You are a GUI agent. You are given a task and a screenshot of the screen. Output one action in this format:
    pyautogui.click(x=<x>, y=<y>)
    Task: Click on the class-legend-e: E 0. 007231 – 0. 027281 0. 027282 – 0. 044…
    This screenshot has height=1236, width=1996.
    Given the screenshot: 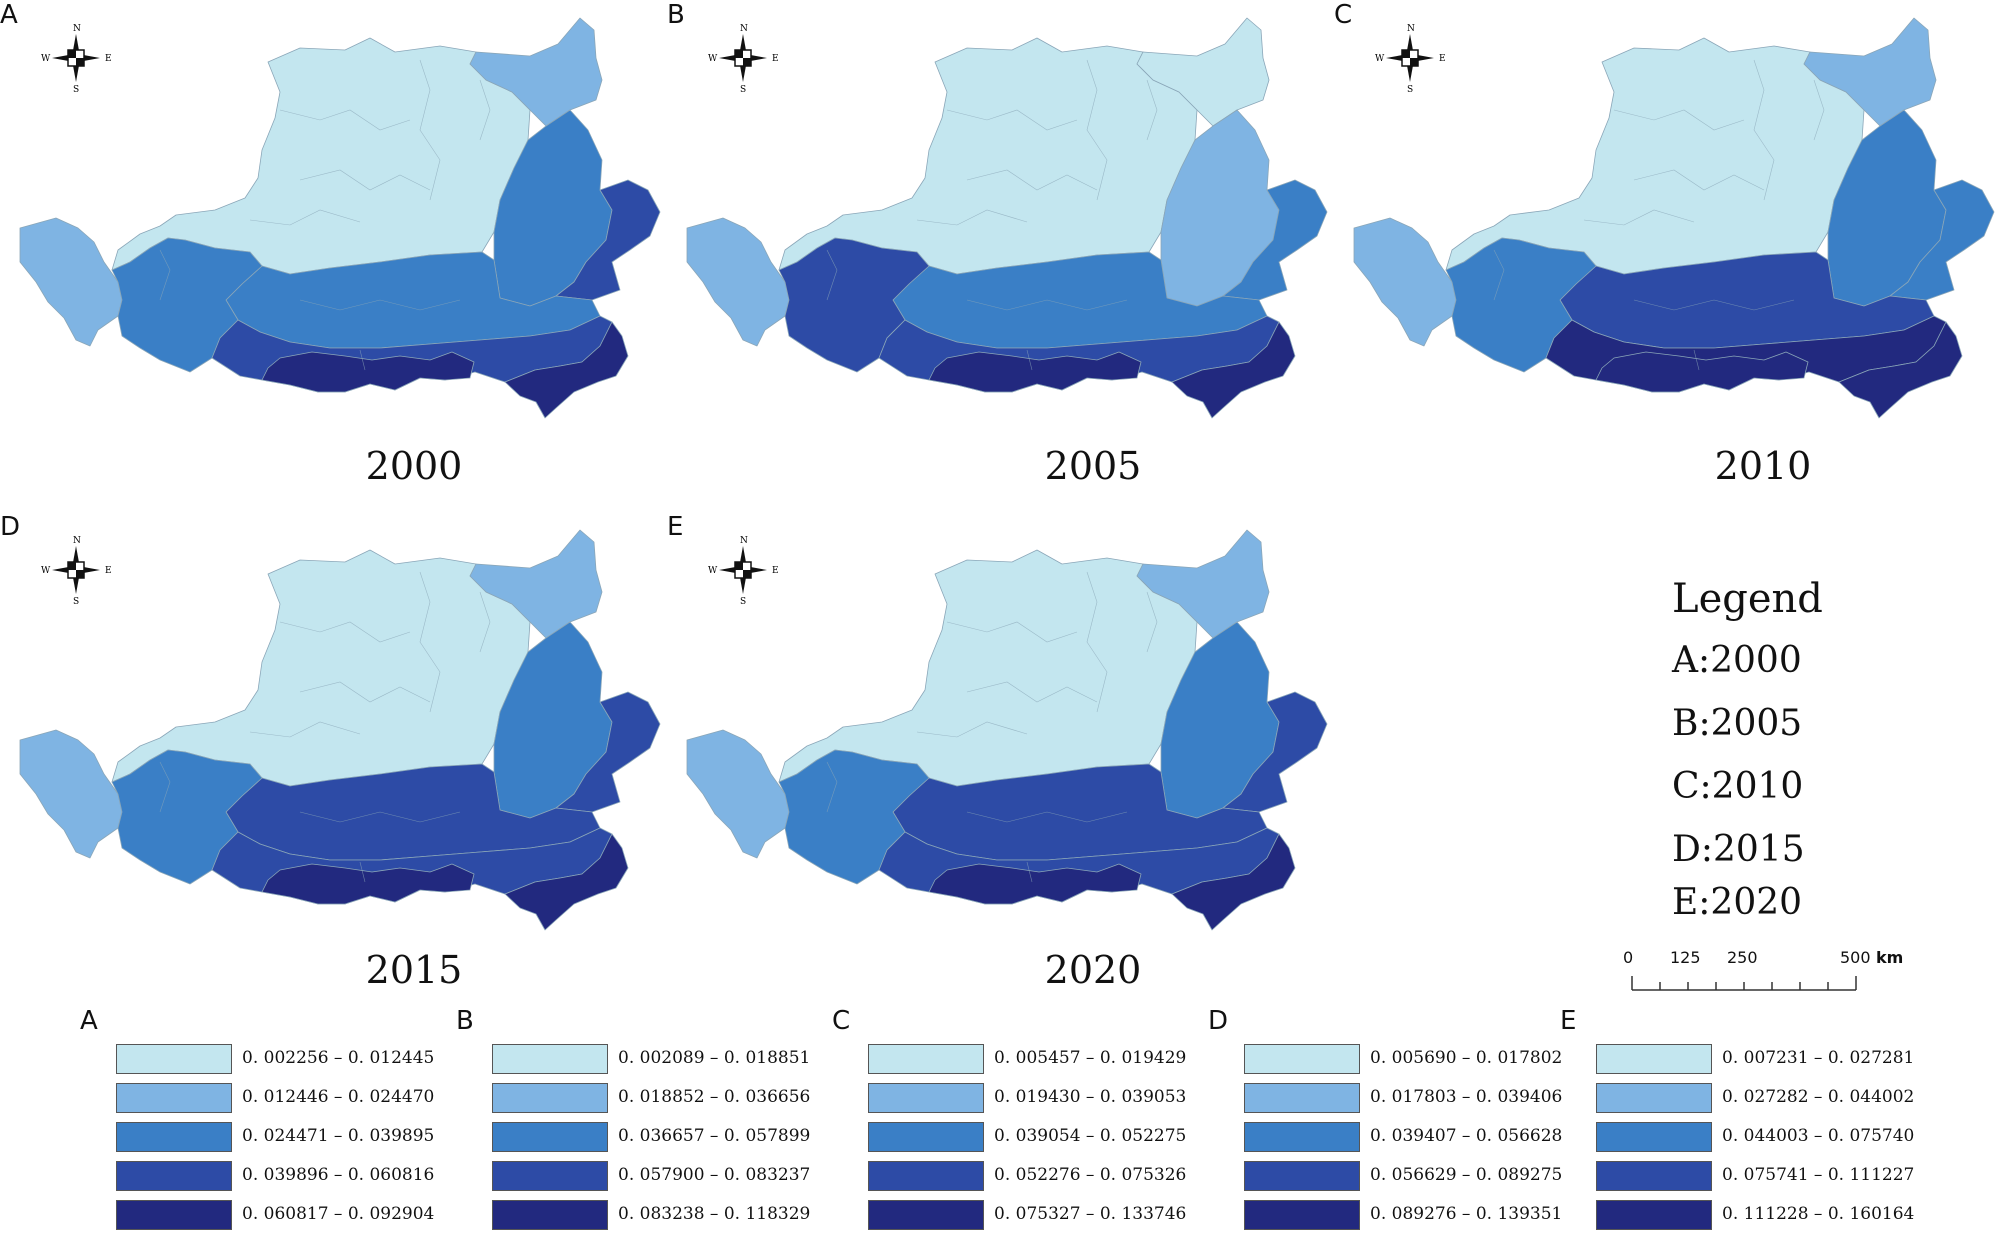 What is the action you would take?
    pyautogui.click(x=1737, y=1121)
    